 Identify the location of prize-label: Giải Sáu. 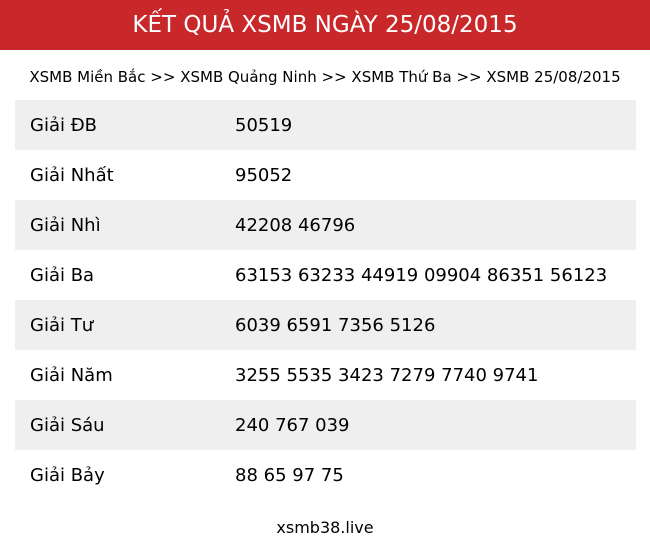
(67, 425).